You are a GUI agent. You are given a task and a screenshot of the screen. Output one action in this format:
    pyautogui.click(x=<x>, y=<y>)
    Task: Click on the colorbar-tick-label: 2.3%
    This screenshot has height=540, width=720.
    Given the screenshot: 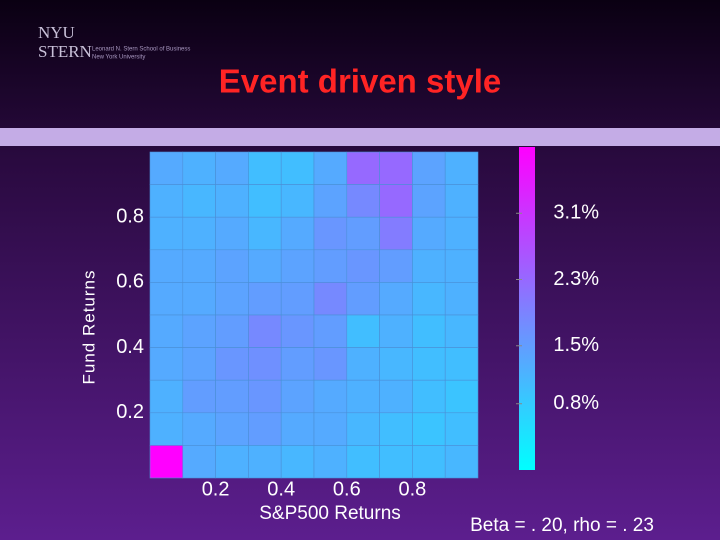 What is the action you would take?
    pyautogui.click(x=576, y=279)
    